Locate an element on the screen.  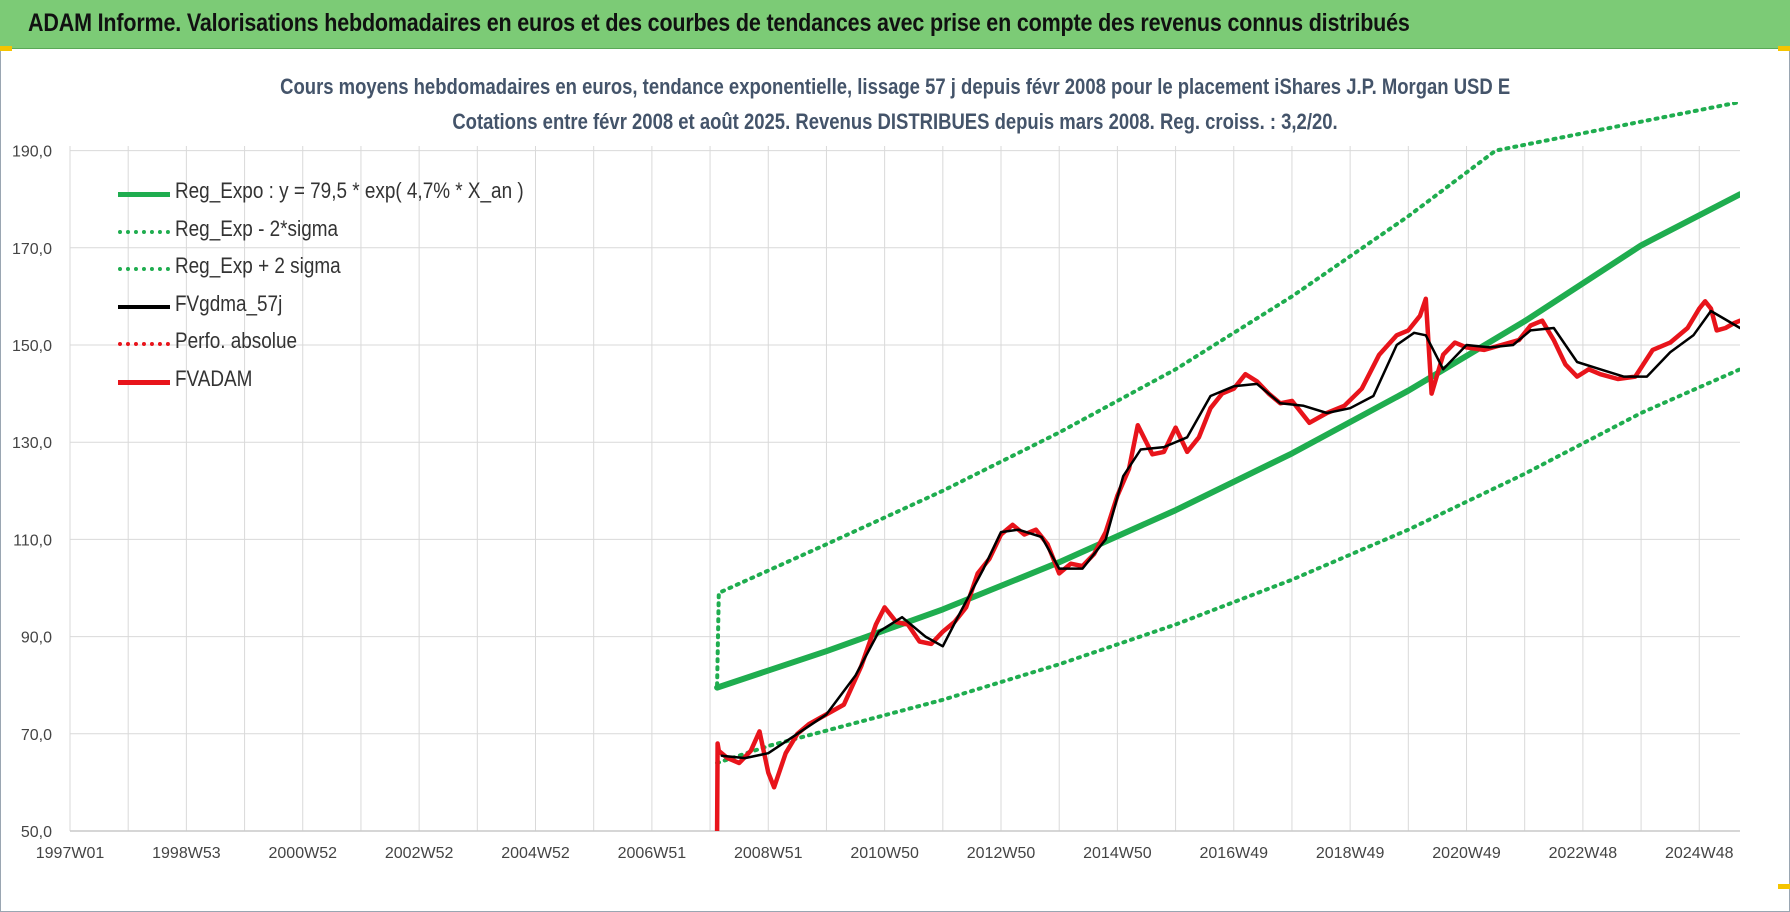
legend-label: FVgdma_57j is located at coordinates (229, 303).